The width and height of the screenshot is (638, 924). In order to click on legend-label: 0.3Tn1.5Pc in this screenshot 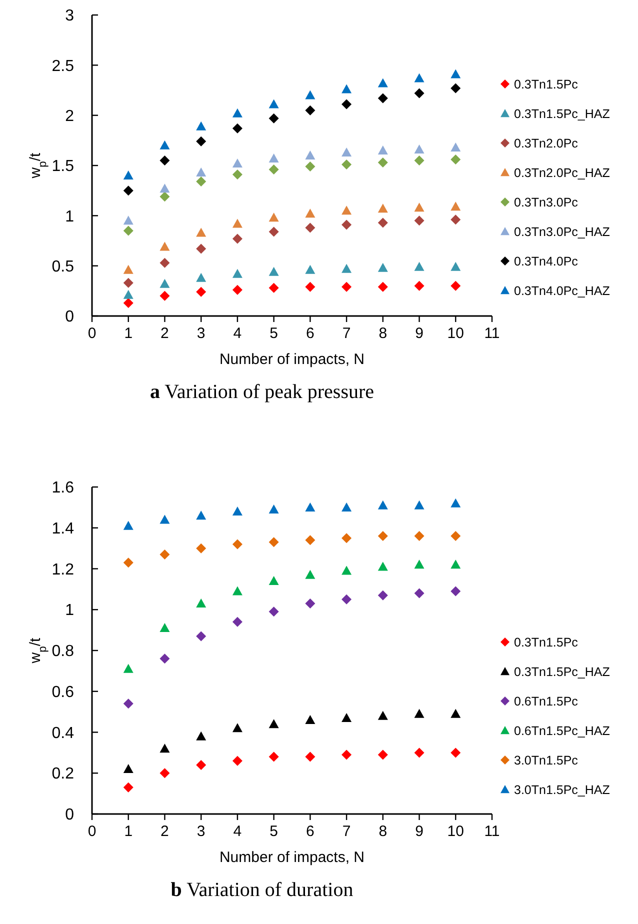, I will do `click(546, 642)`.